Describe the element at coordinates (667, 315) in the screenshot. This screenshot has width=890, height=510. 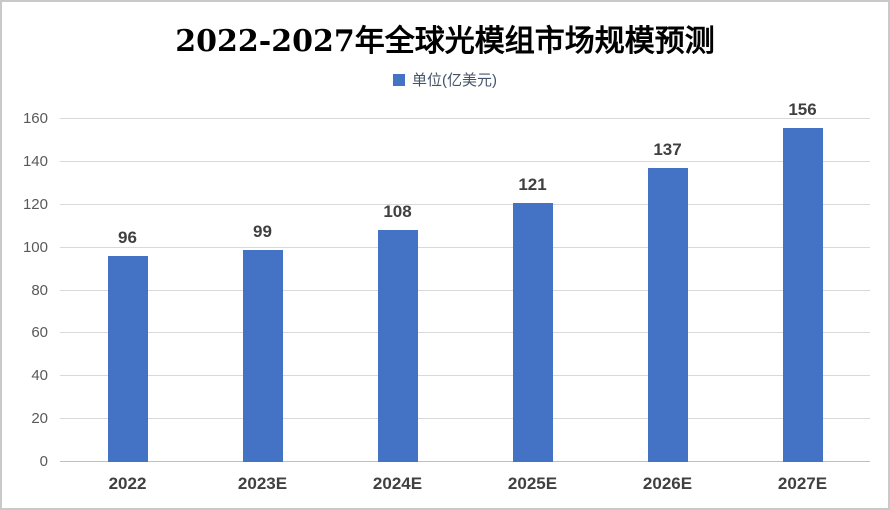
I see `bar-2026E` at that location.